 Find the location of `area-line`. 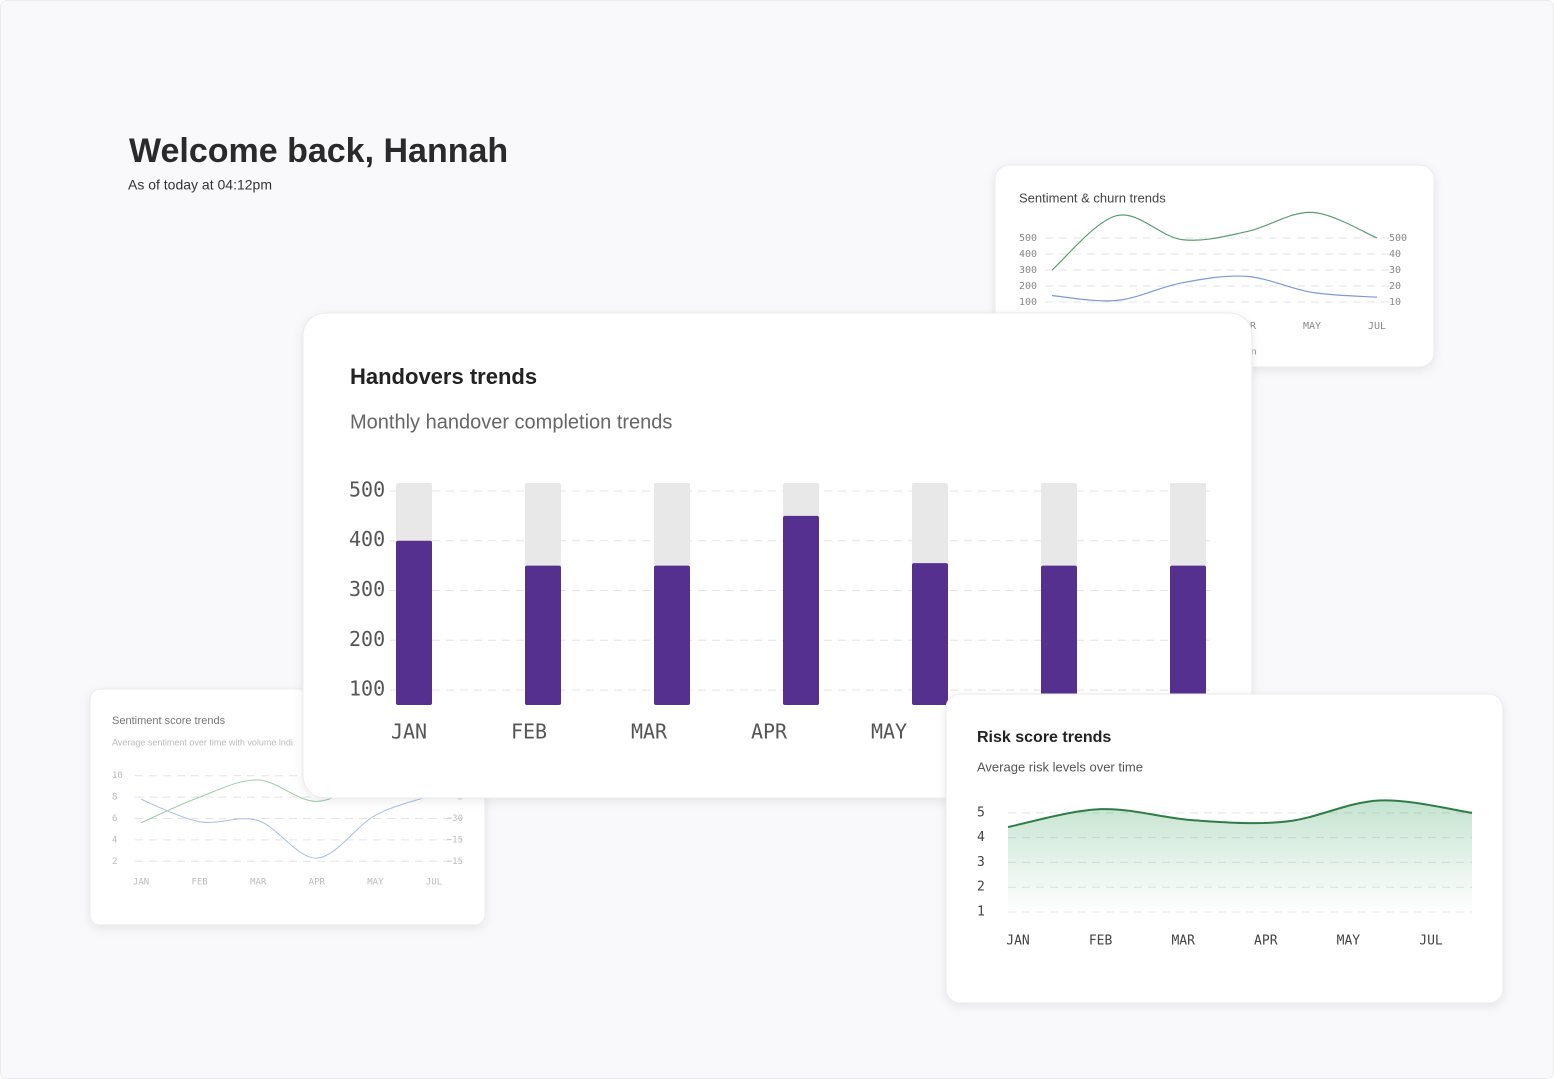

area-line is located at coordinates (1240, 813).